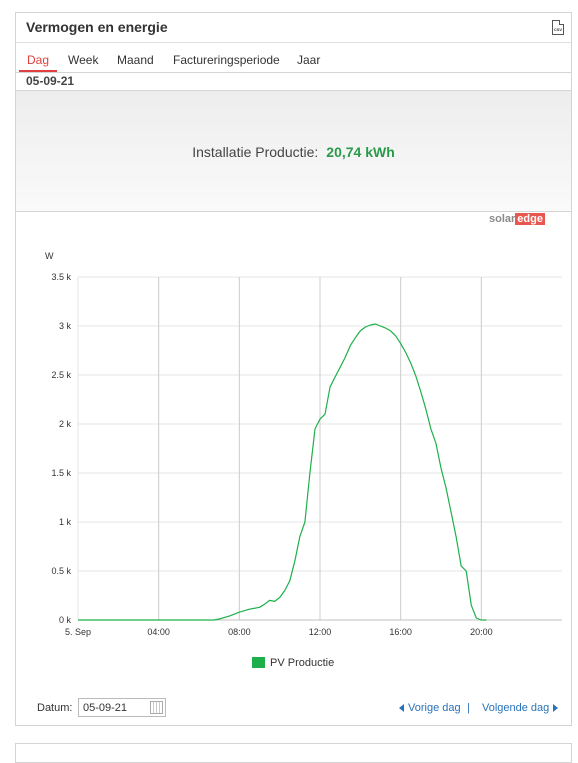 Image resolution: width=578 pixels, height=763 pixels. Describe the element at coordinates (481, 632) in the screenshot. I see `x-tick-label: 20:00` at that location.